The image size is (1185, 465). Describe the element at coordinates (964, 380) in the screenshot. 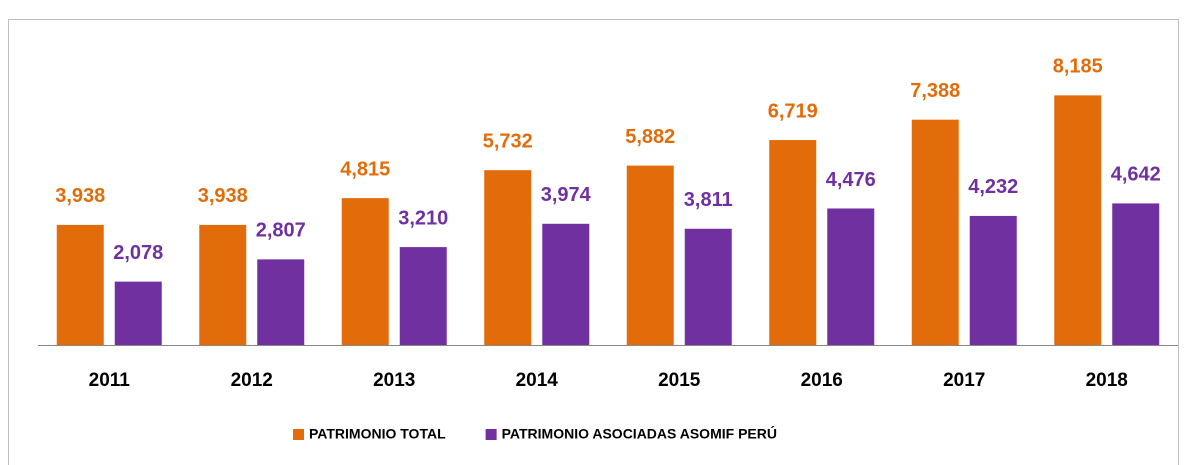

I see `x-tick-label: 2017` at that location.